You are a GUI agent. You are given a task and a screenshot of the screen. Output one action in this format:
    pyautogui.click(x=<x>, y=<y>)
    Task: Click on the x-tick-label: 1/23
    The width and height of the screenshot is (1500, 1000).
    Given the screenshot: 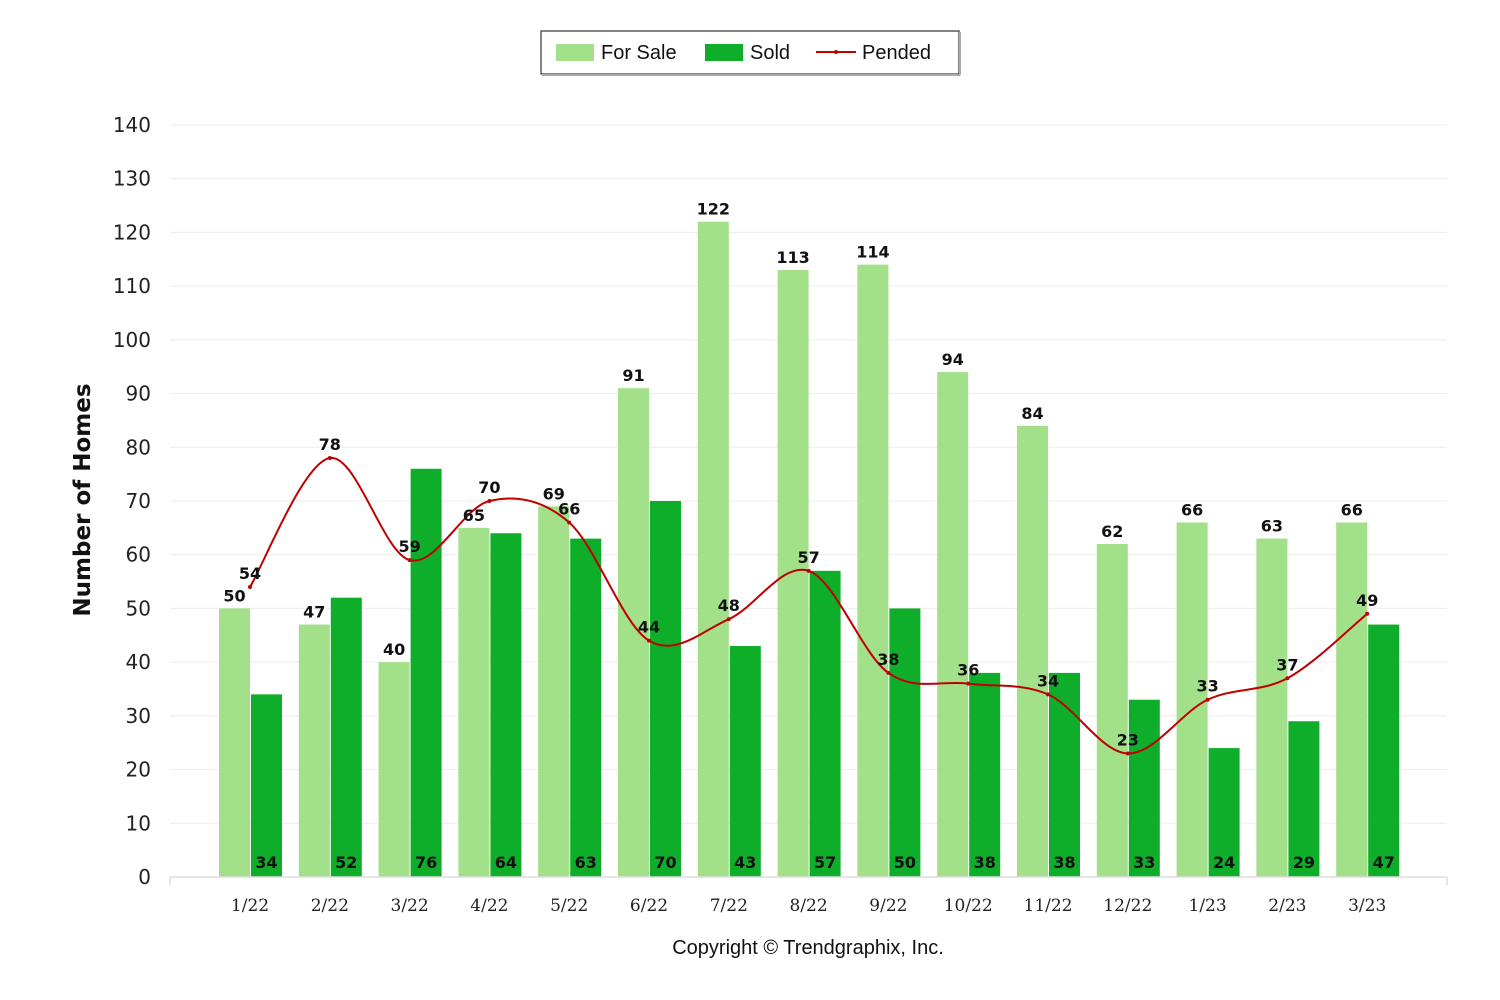 What is the action you would take?
    pyautogui.click(x=1208, y=906)
    